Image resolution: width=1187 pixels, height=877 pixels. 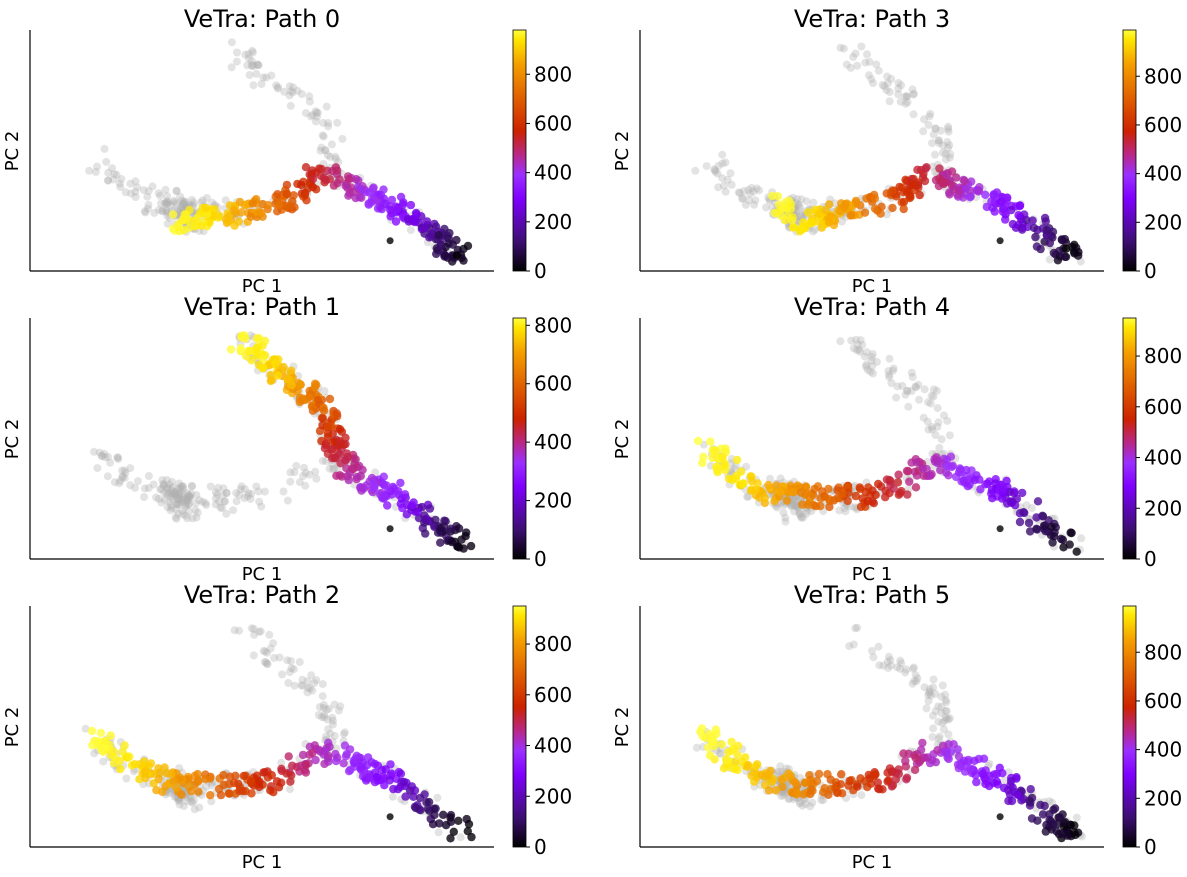 I want to click on x-axis-label: PC 1, so click(x=872, y=862).